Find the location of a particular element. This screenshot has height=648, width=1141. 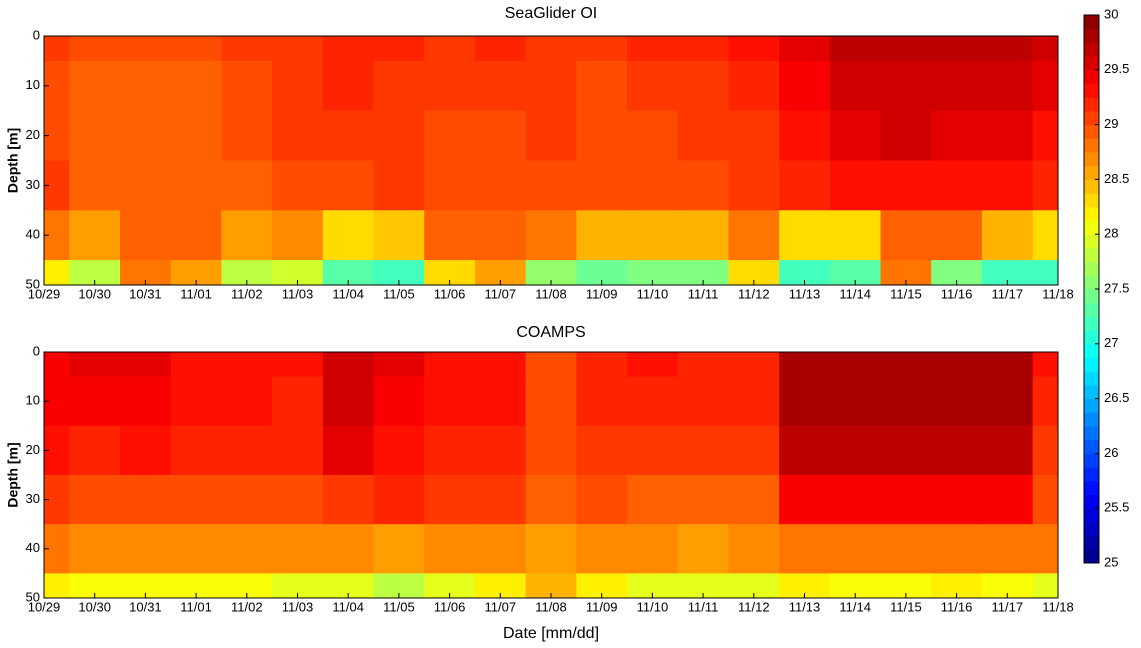

x-tick-label: 11/15 is located at coordinates (906, 293).